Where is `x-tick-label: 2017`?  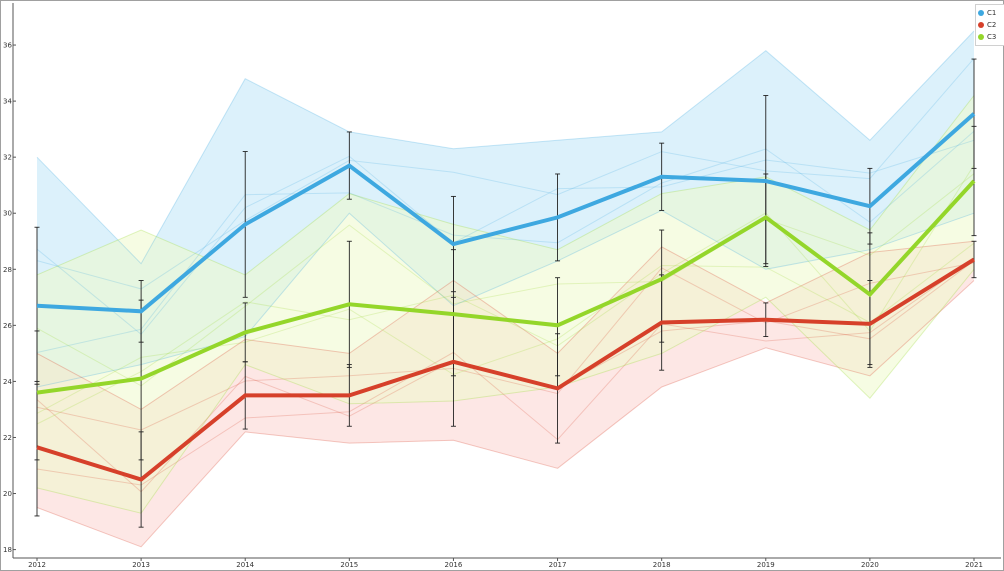
x-tick-label: 2017 is located at coordinates (558, 565).